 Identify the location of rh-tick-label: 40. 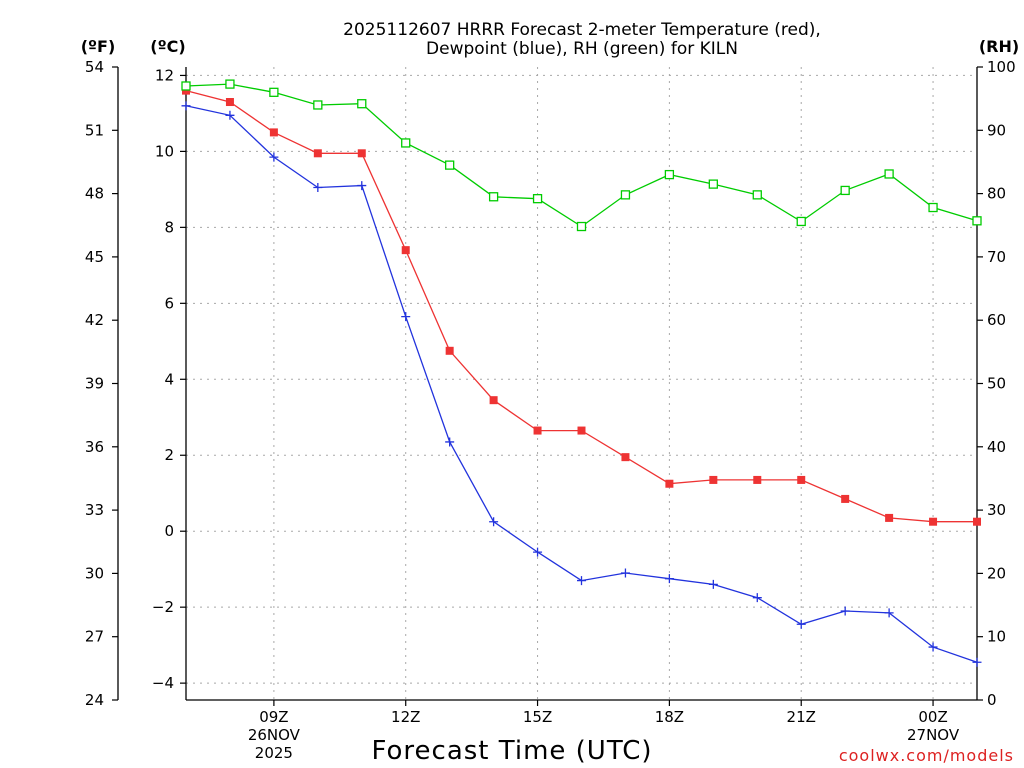
(996, 447).